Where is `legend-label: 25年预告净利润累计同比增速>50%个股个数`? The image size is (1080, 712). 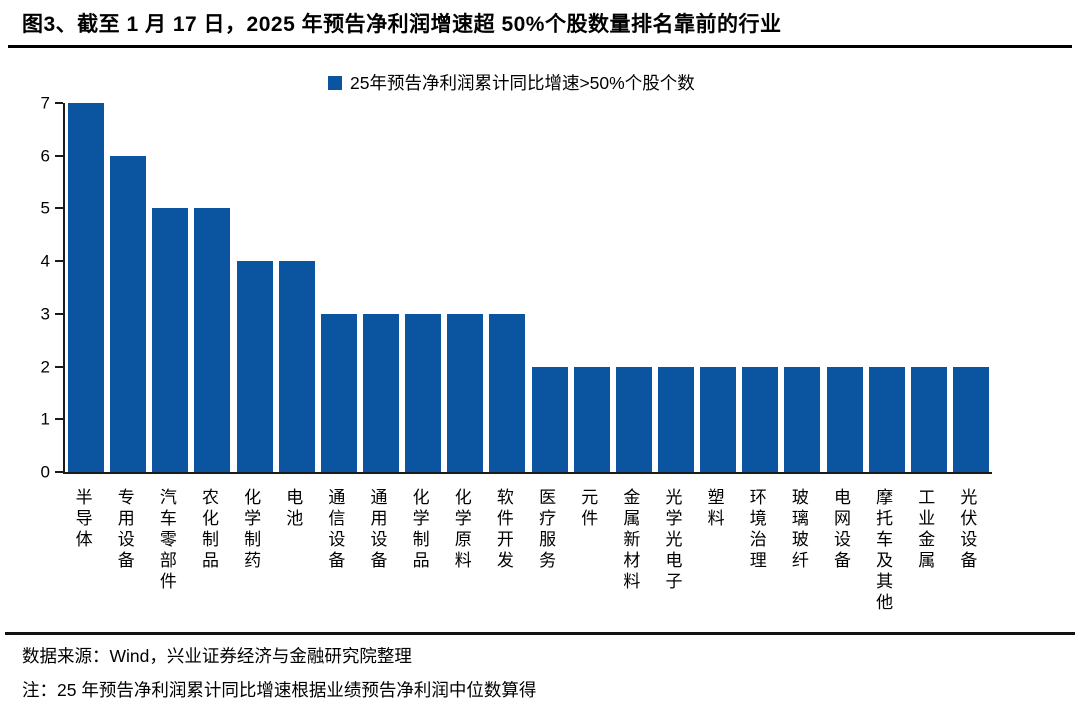
legend-label: 25年预告净利润累计同比增速>50%个股个数 is located at coordinates (522, 83).